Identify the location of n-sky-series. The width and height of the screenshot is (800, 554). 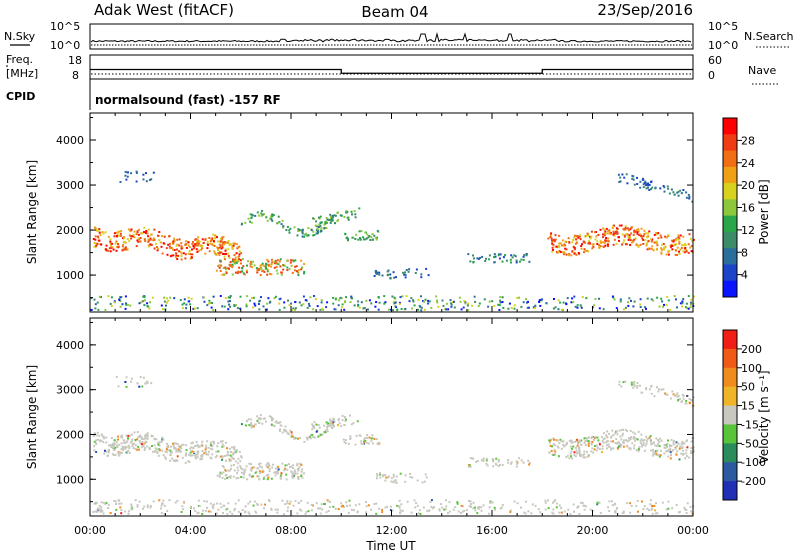
(391, 37).